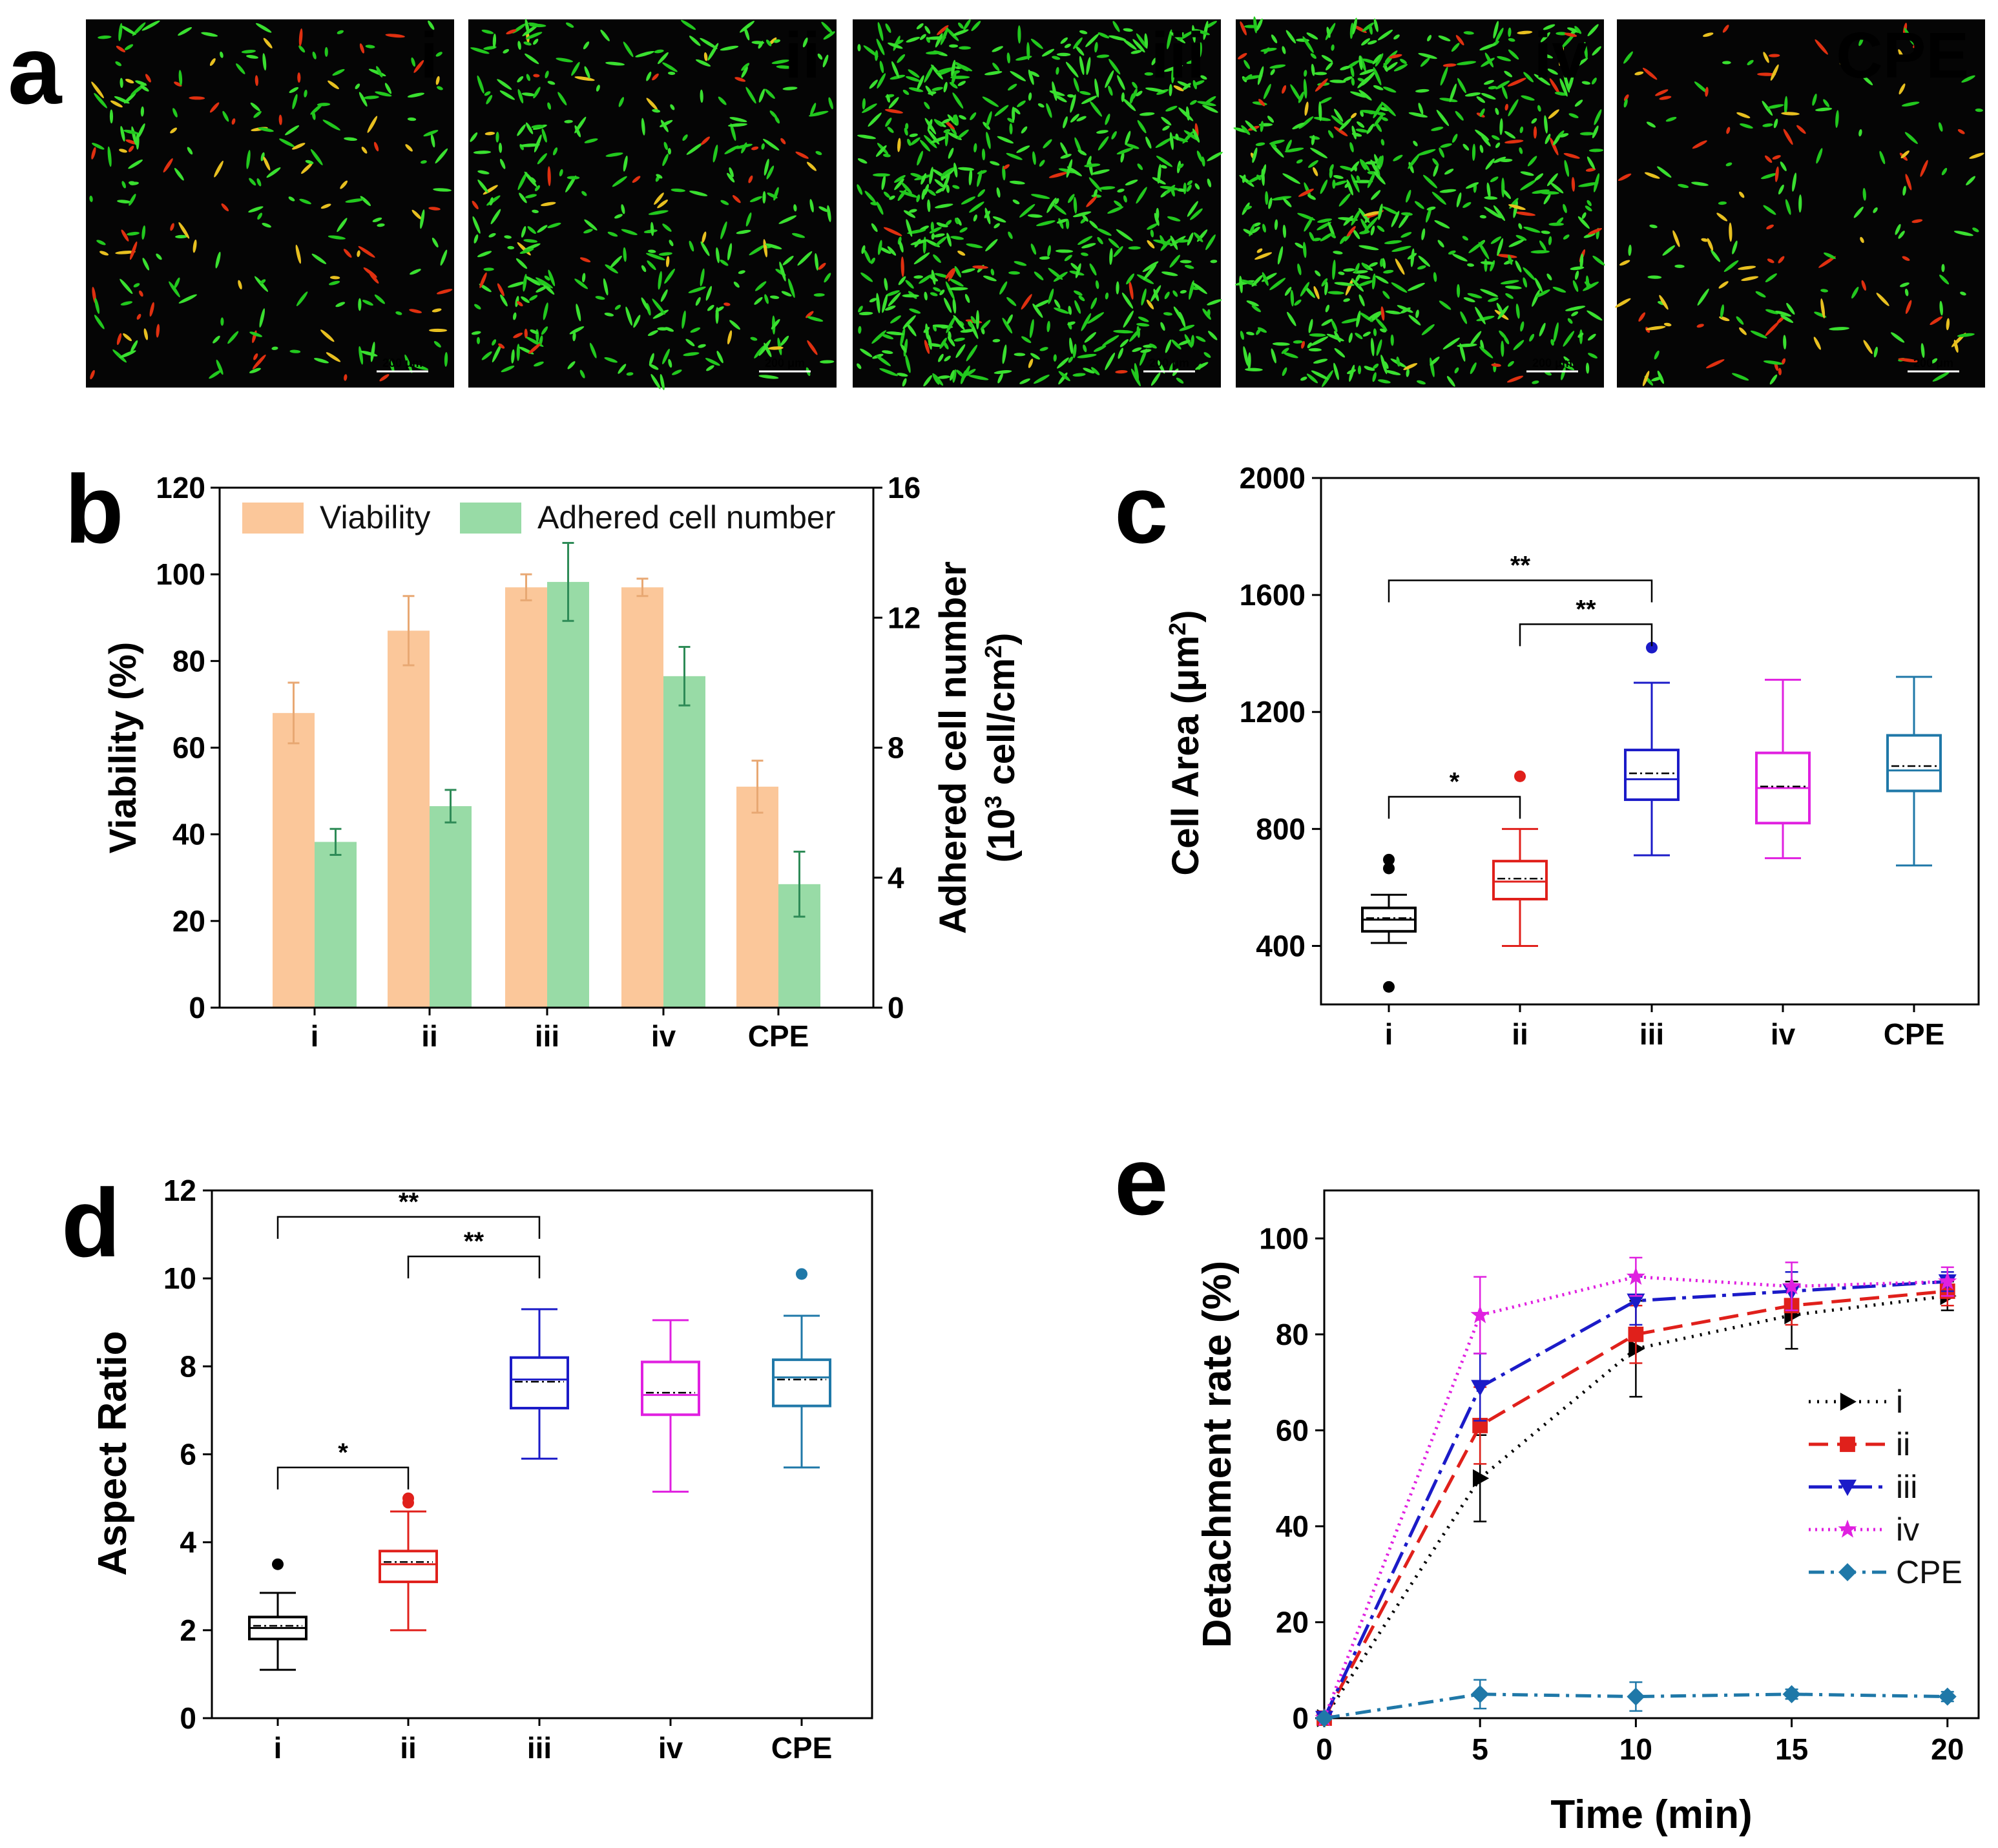  Describe the element at coordinates (802, 1274) in the screenshot. I see `outlier-point` at that location.